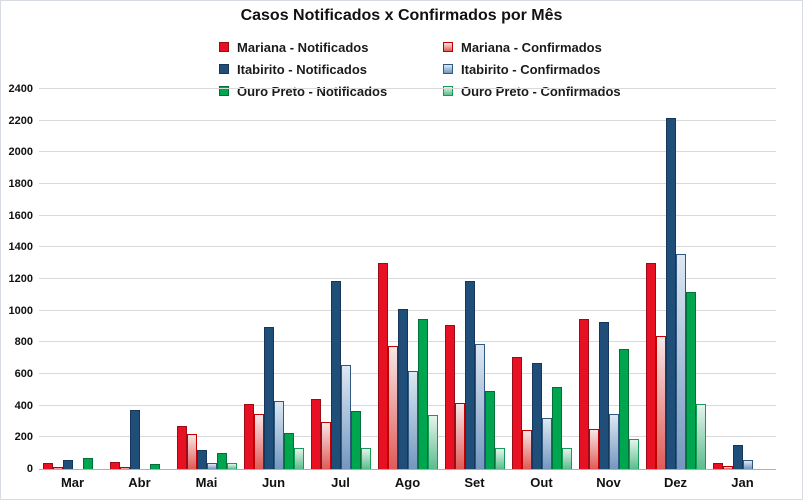  What do you see at coordinates (340, 482) in the screenshot?
I see `x-axis-label: Jul` at bounding box center [340, 482].